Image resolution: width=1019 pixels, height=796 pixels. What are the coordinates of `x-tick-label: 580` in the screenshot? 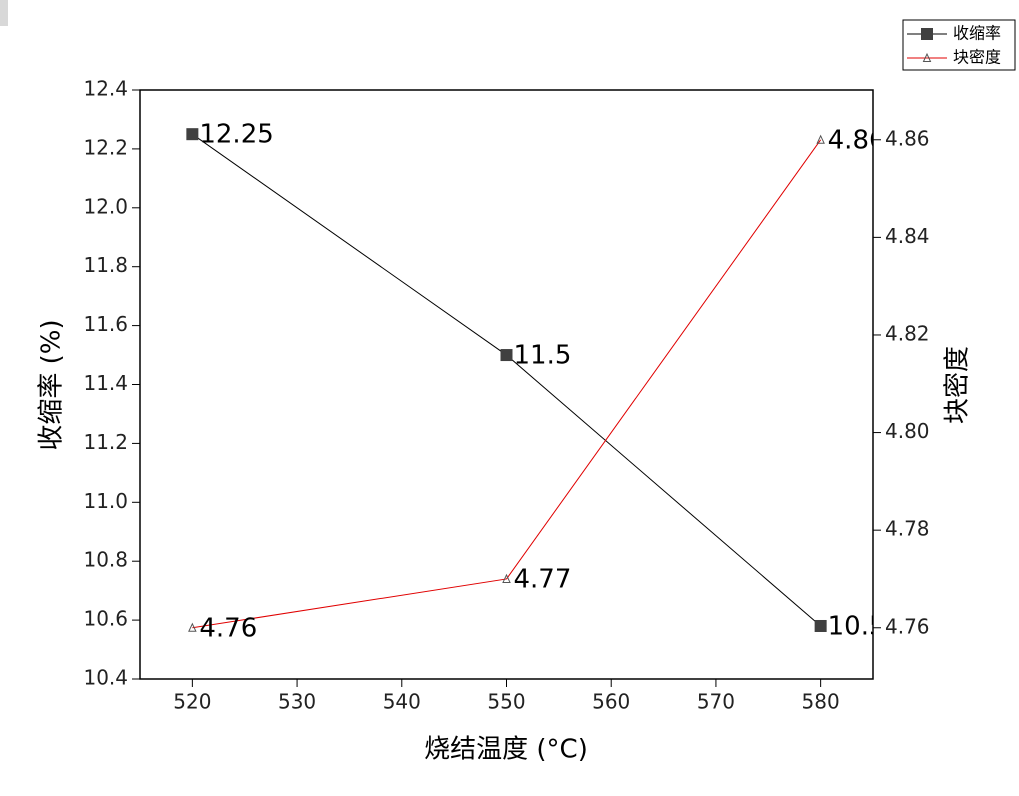 It's located at (821, 702).